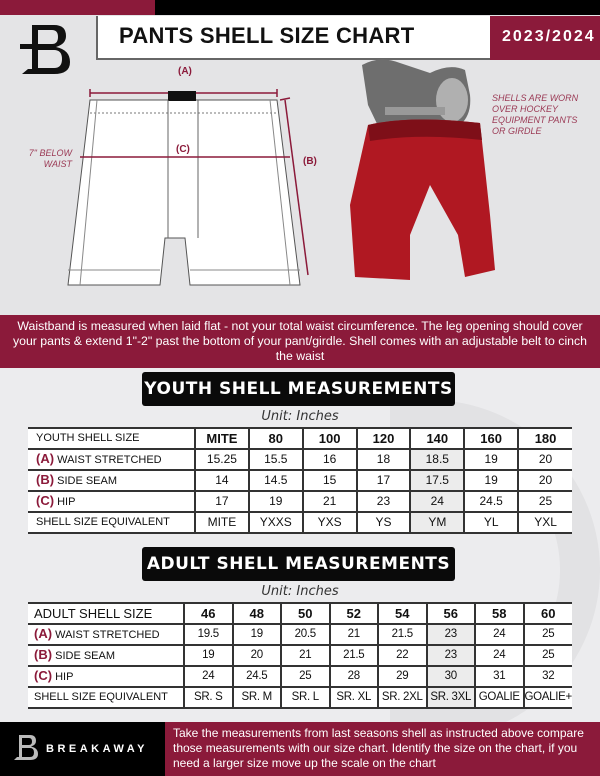  Describe the element at coordinates (305, 697) in the screenshot. I see `table-cell: SR. L` at that location.